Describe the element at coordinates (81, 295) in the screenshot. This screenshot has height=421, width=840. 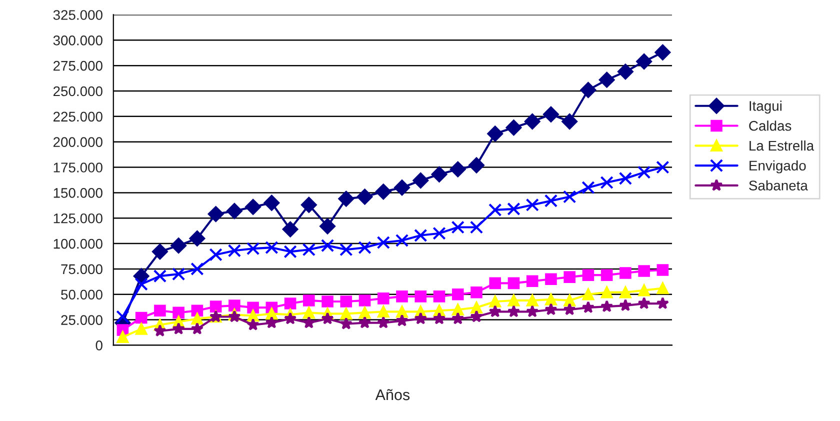
I see `y-tick-label: 50.000` at that location.